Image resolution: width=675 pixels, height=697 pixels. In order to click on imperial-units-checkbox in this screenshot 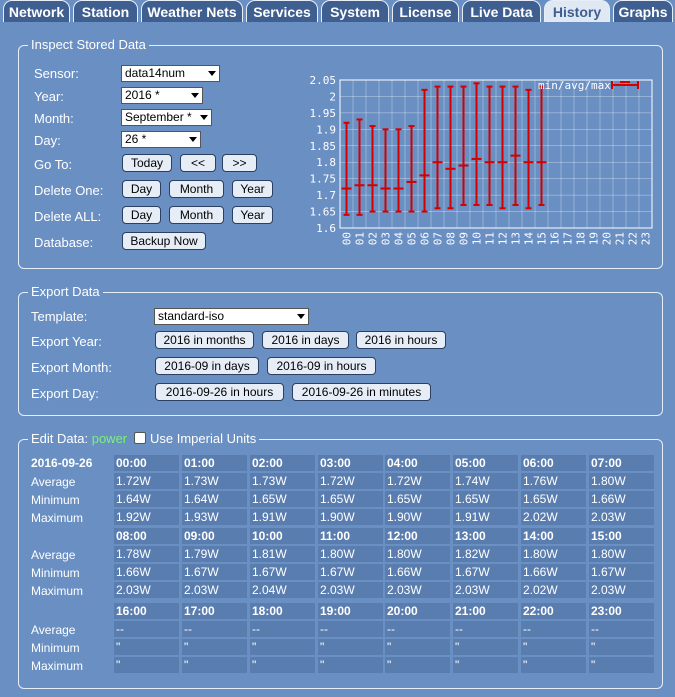, I will do `click(140, 438)`.